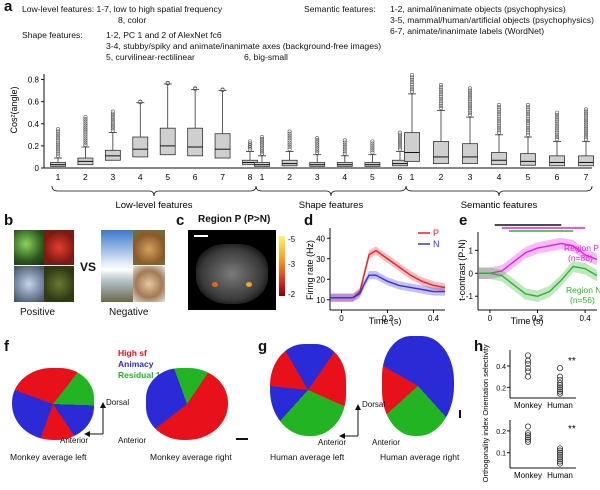 The image size is (600, 490). I want to click on colorbar-mid-label: -3, so click(292, 264).